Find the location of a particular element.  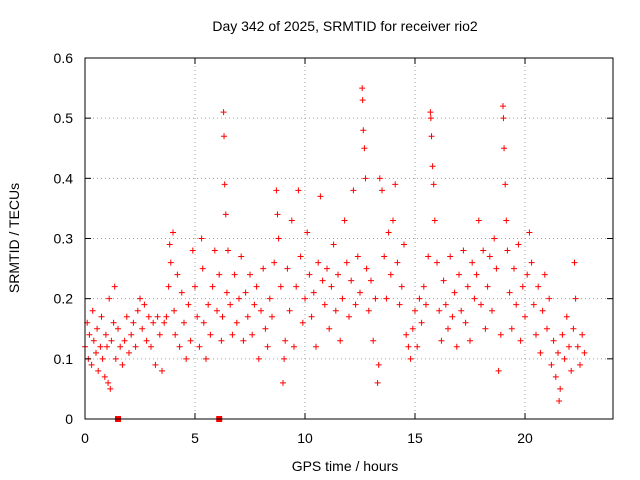

x-tick-label: 10 is located at coordinates (305, 438).